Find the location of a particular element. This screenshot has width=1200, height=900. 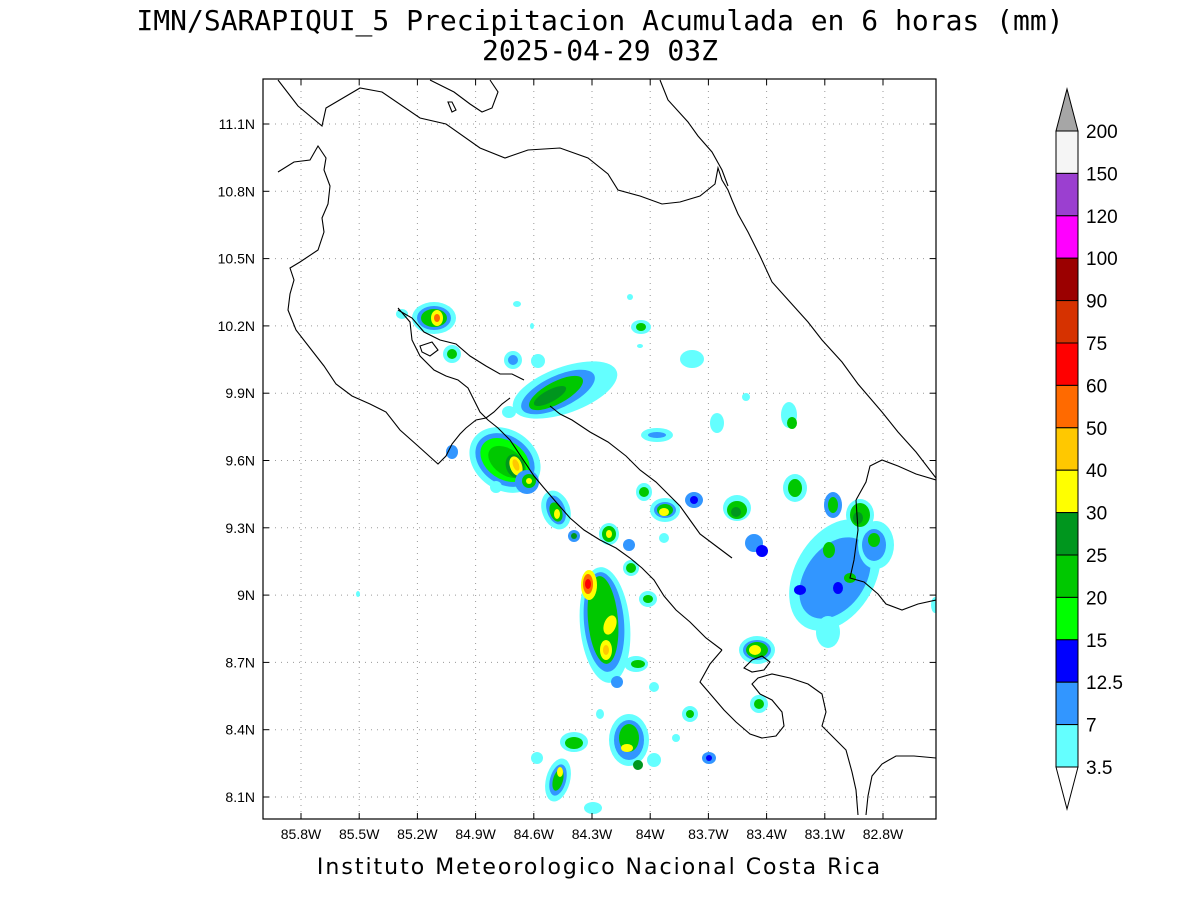

colorbar-label: 3.5 is located at coordinates (1099, 768).